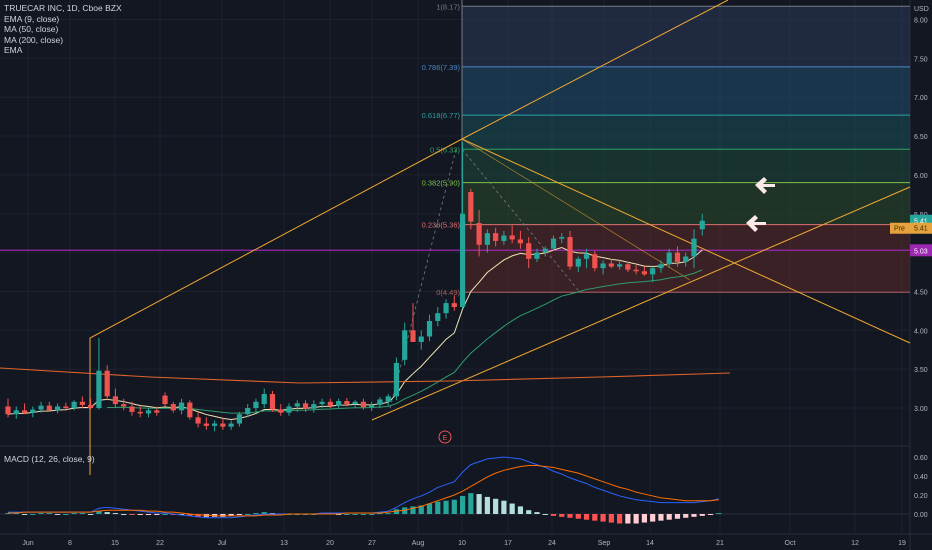 This screenshot has height=550, width=932. What do you see at coordinates (921, 21) in the screenshot?
I see `price-tick: 8.00` at bounding box center [921, 21].